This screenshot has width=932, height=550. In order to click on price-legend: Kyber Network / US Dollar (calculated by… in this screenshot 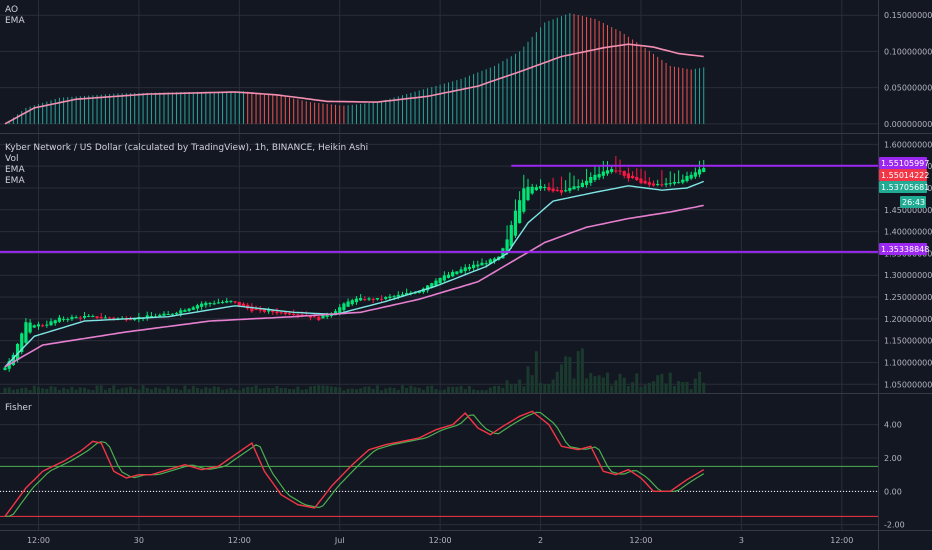, I will do `click(186, 165)`.